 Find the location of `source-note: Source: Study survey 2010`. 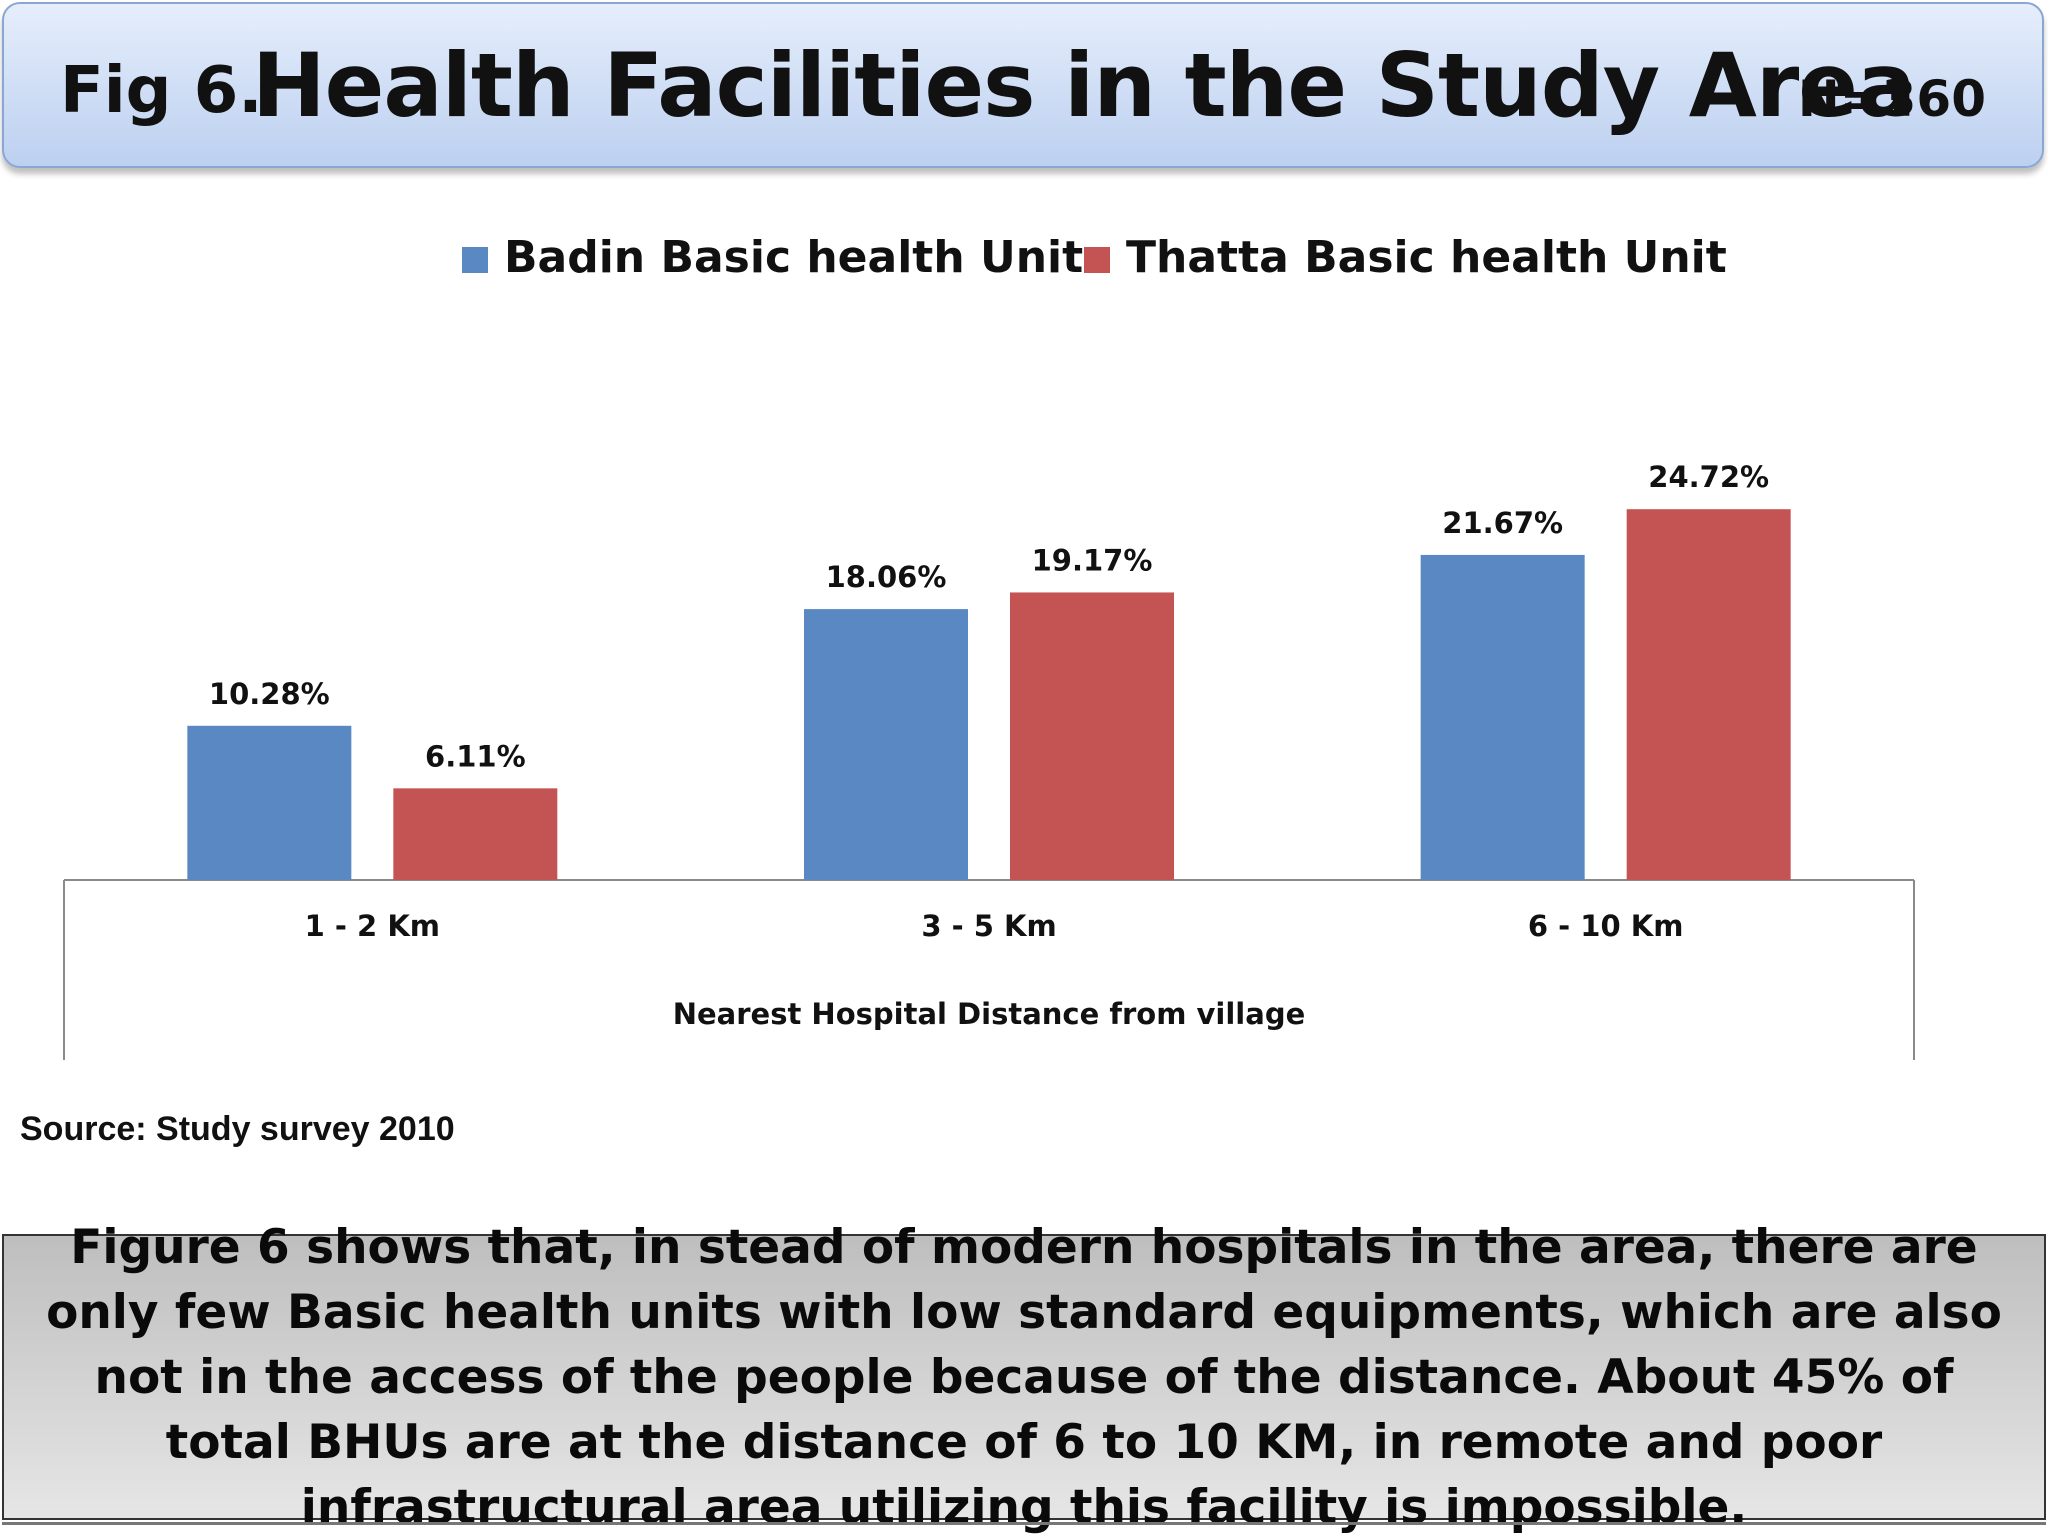

source-note: Source: Study survey 2010 is located at coordinates (237, 1129).